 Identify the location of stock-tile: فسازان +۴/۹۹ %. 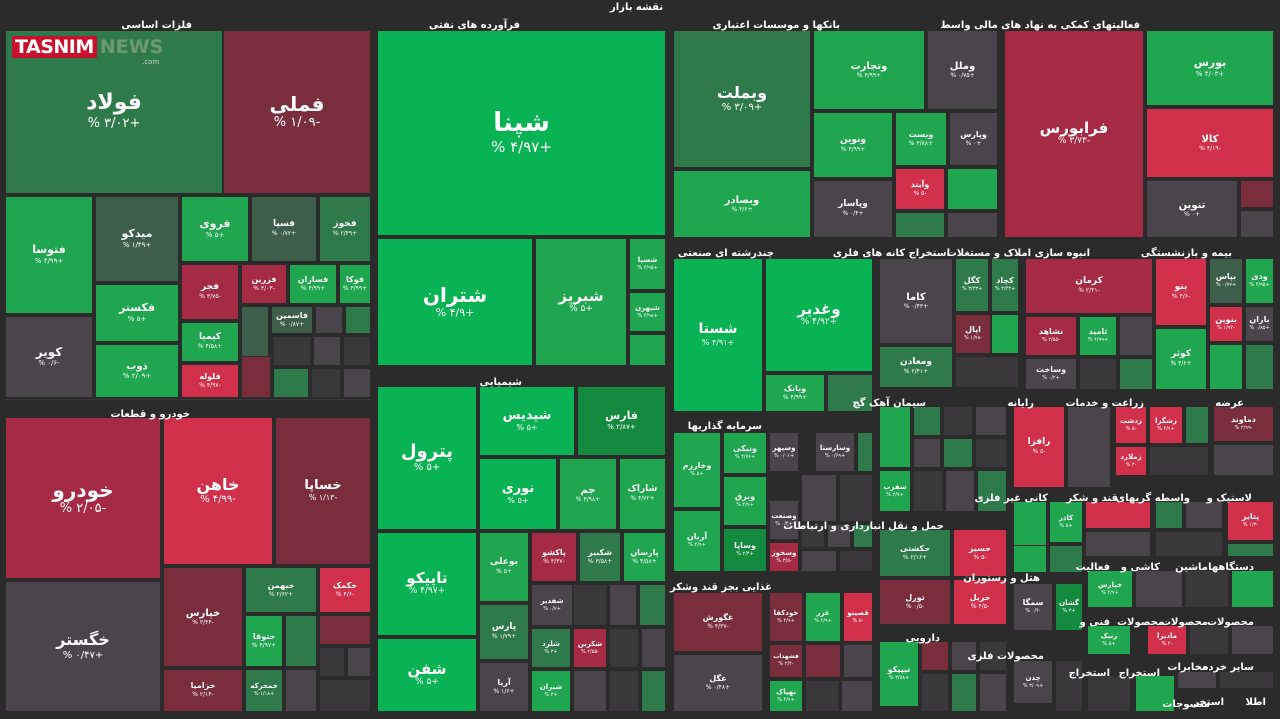
(313, 284).